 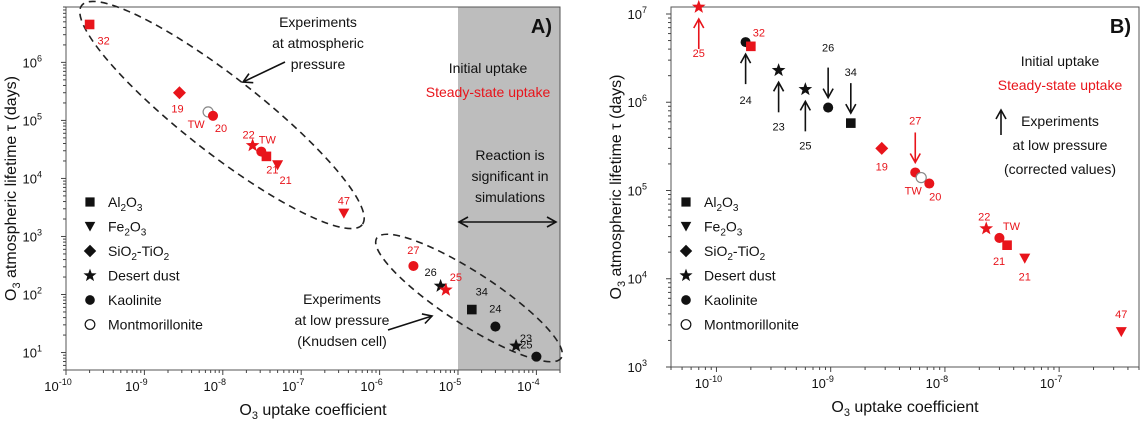 What do you see at coordinates (828, 49) in the screenshot?
I see `data-label: 26` at bounding box center [828, 49].